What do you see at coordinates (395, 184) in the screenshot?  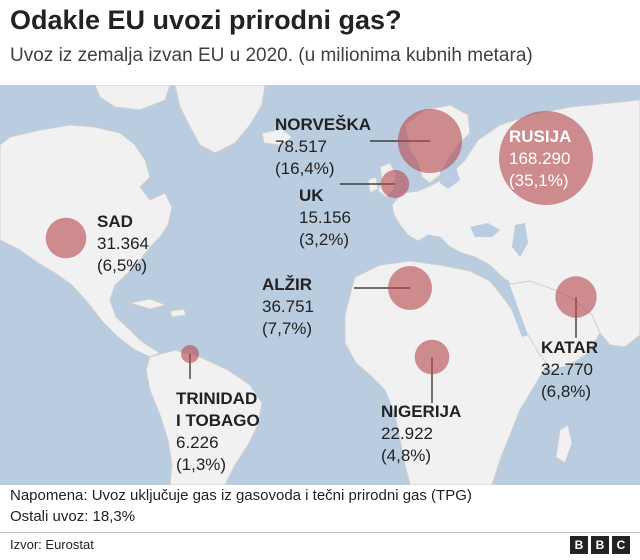 I see `bubble-uk` at bounding box center [395, 184].